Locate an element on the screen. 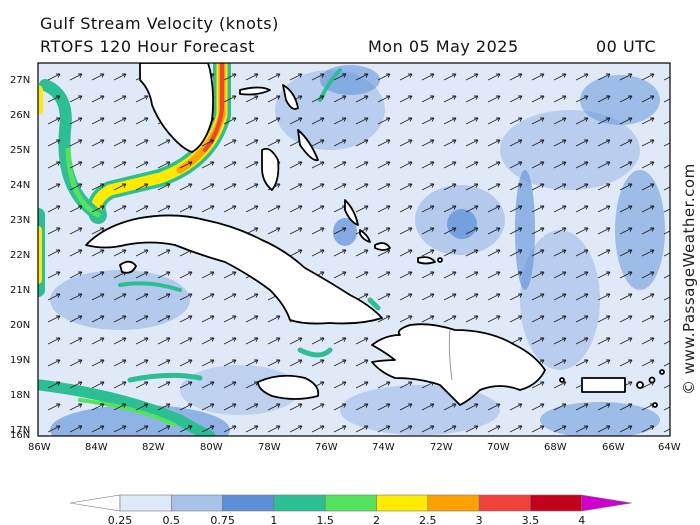  lon-label: 78W is located at coordinates (269, 447).